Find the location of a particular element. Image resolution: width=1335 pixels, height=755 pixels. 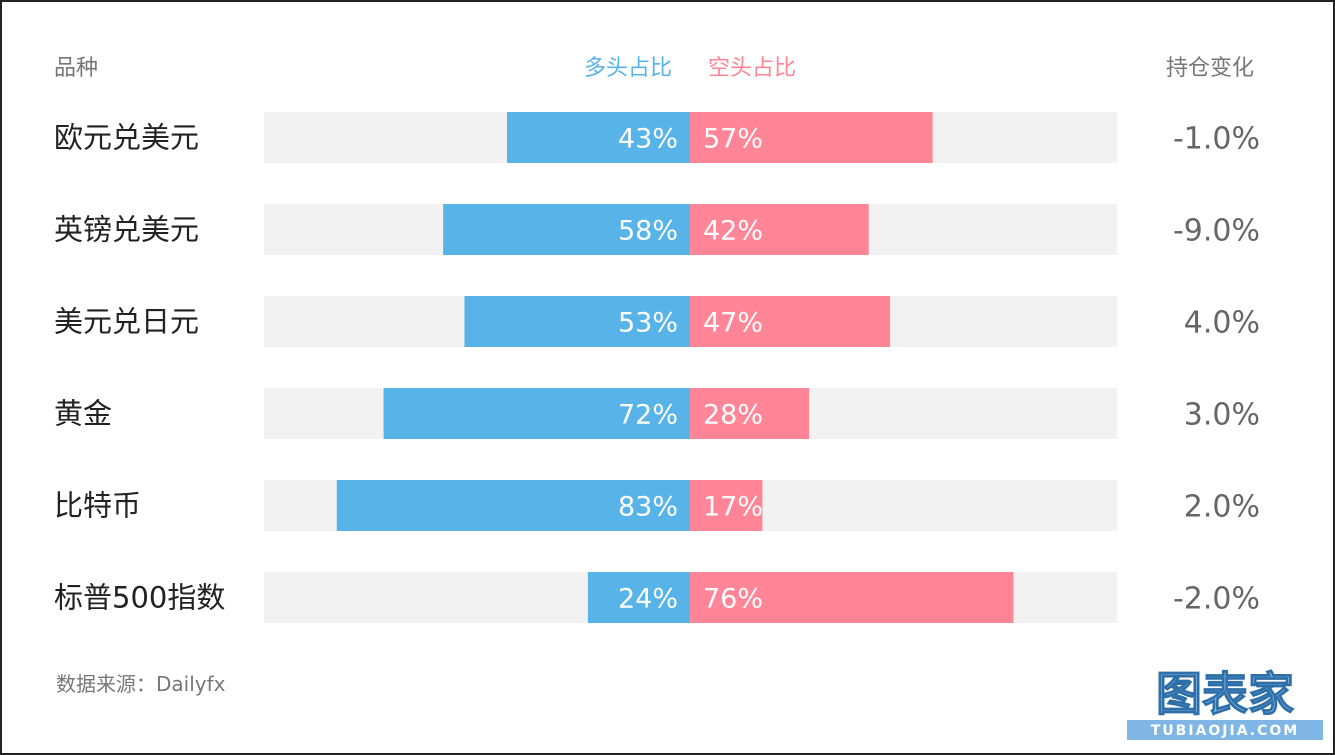

short-ratio-label: 47% is located at coordinates (733, 323).